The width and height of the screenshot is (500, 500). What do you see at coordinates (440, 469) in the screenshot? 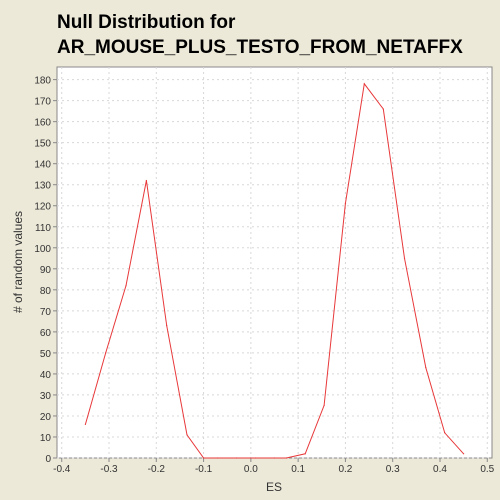
I see `x-tick-label: 0.4` at bounding box center [440, 469].